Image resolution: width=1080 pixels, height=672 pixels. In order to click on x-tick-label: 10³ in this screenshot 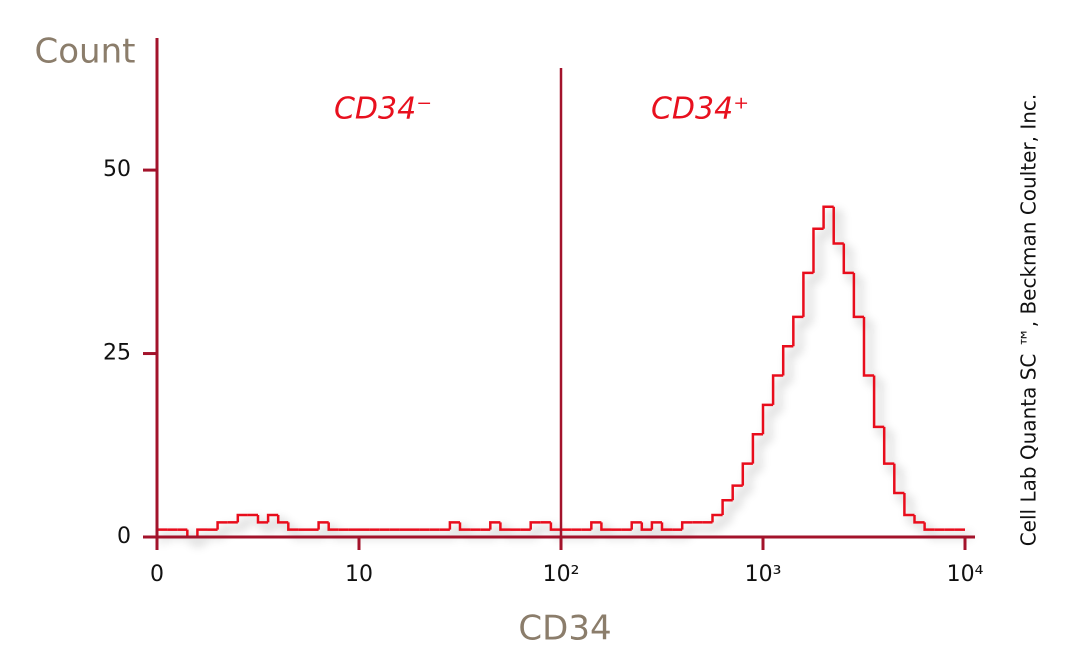, I will do `click(763, 574)`.